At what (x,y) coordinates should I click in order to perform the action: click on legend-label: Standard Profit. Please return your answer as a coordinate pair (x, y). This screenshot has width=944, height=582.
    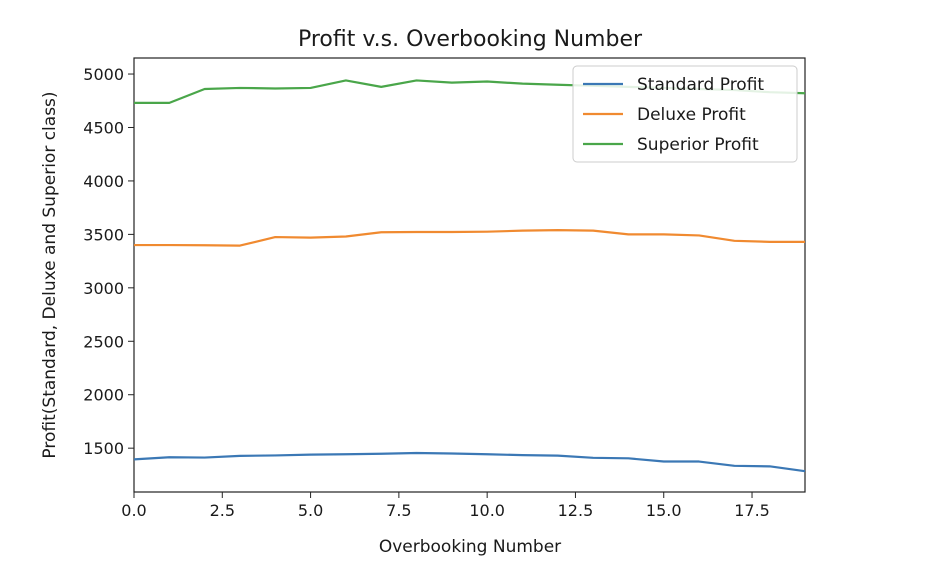
    Looking at the image, I should click on (700, 85).